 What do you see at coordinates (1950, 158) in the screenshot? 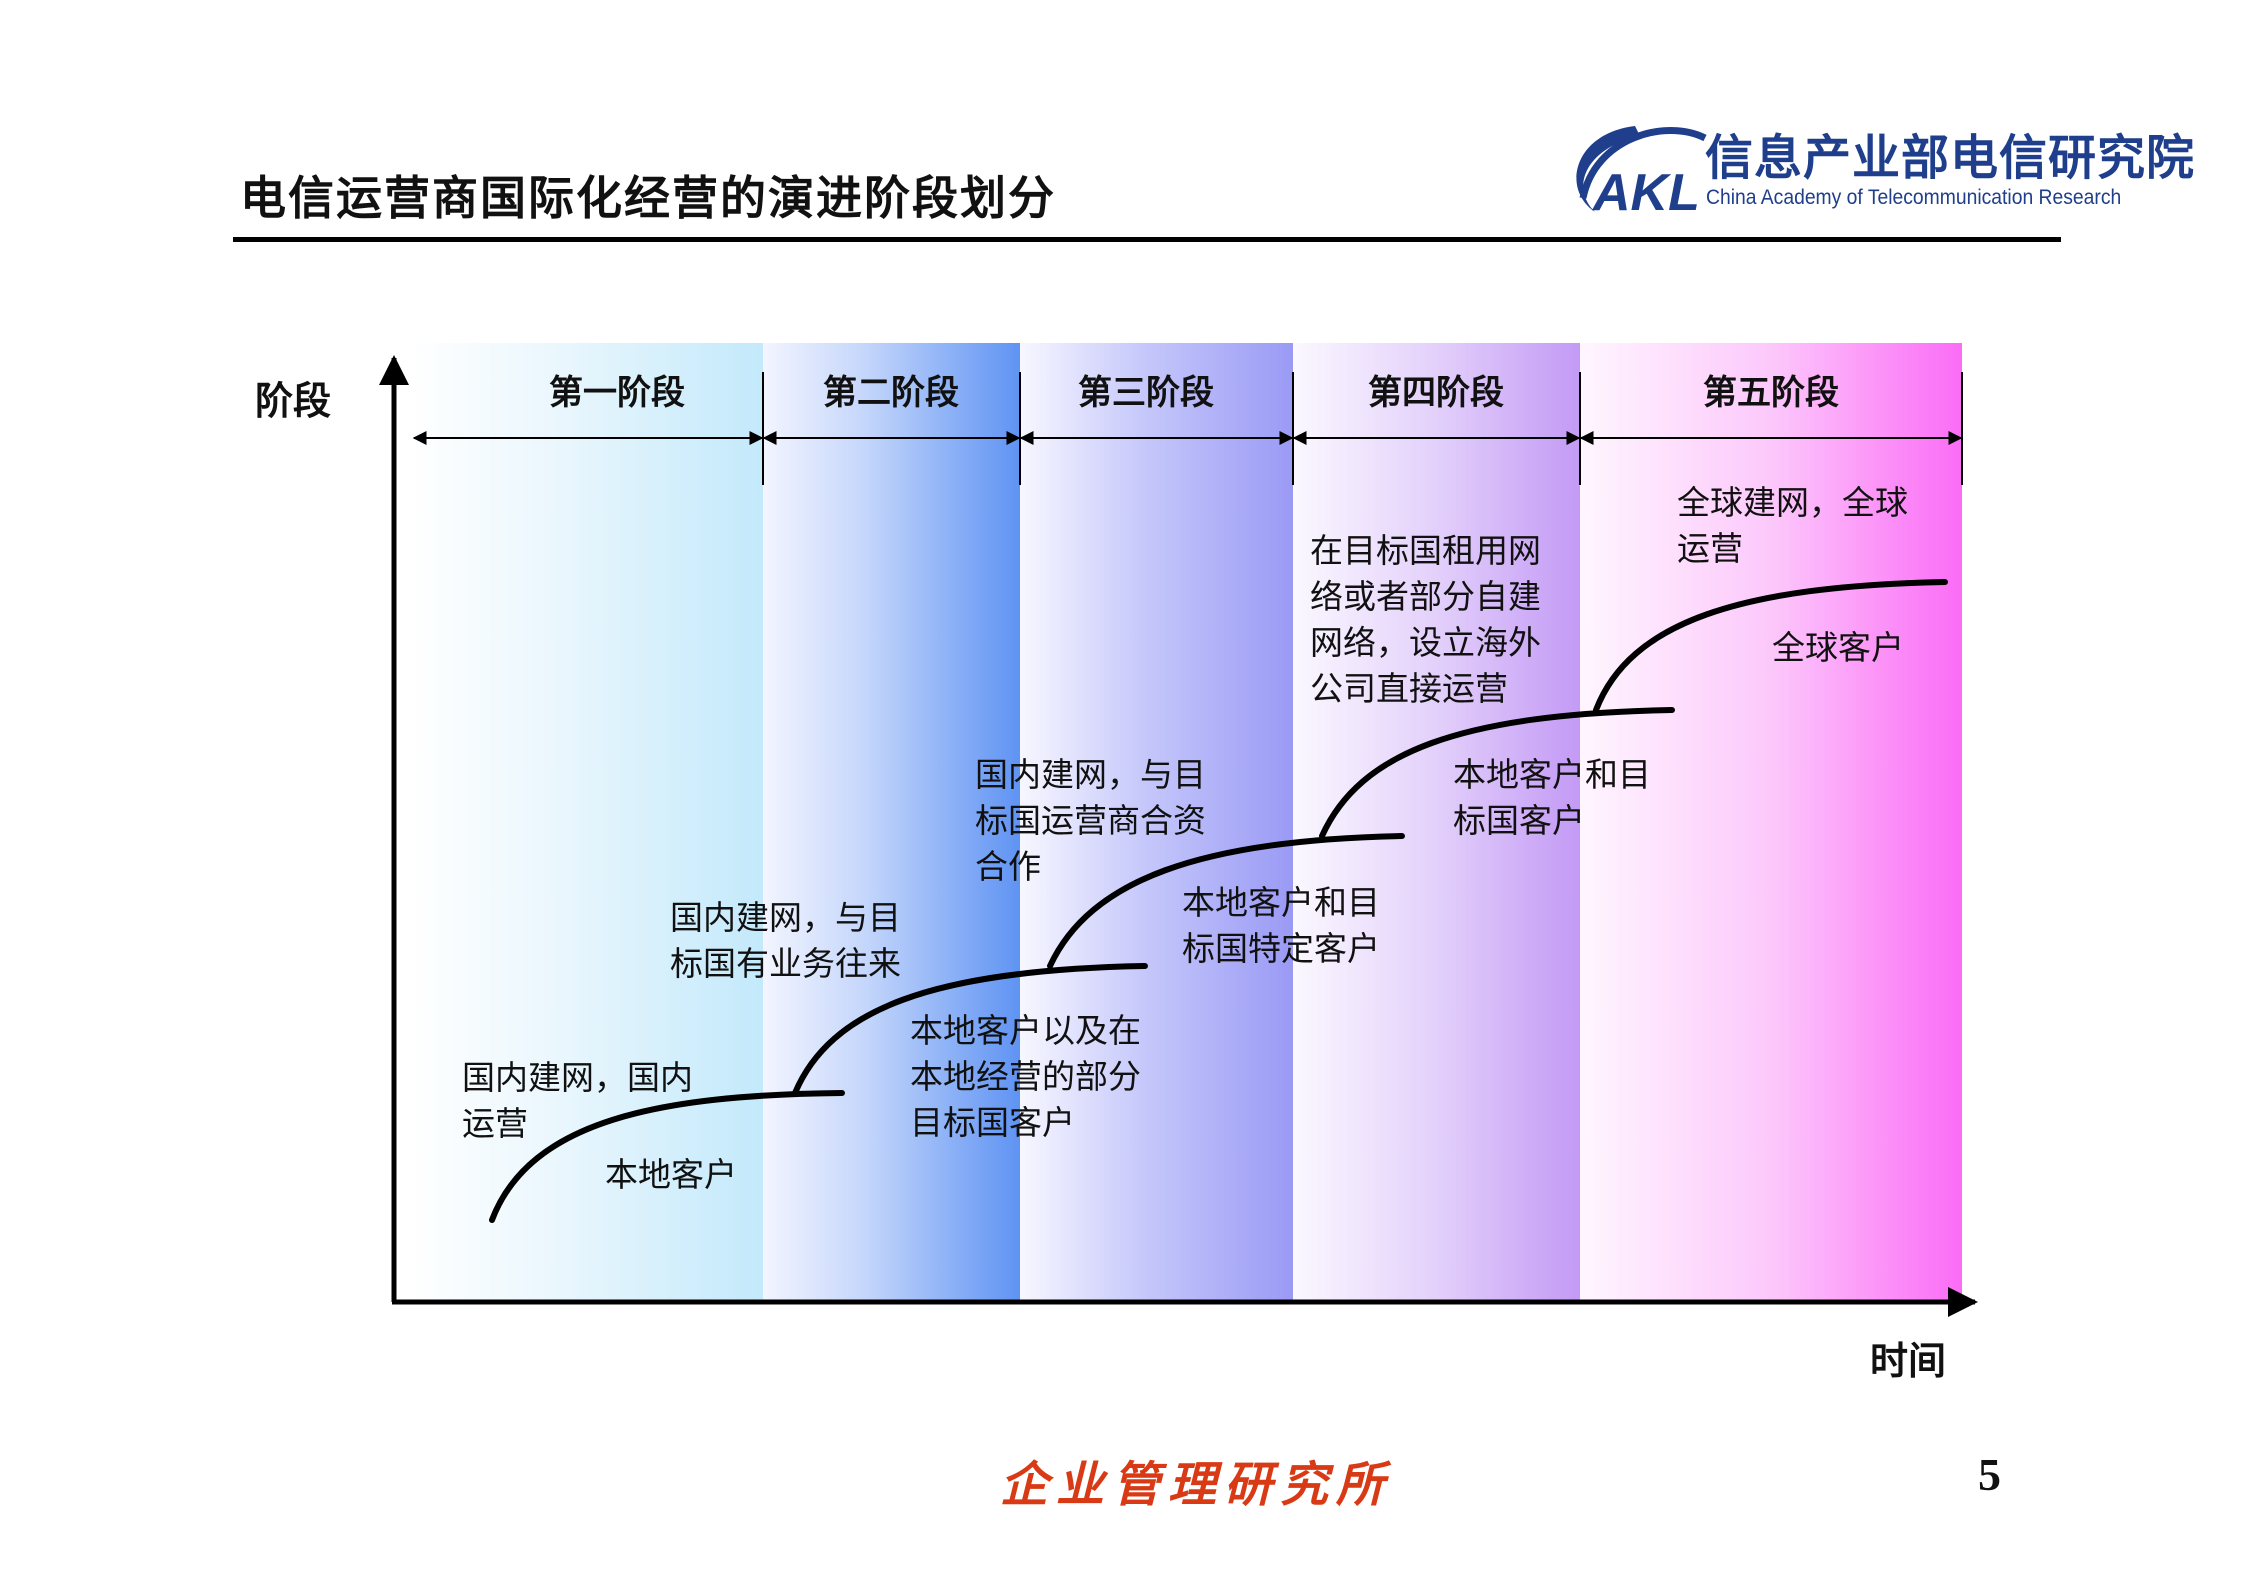
I see `logo-name-cn: 信息产业部电信研究院` at bounding box center [1950, 158].